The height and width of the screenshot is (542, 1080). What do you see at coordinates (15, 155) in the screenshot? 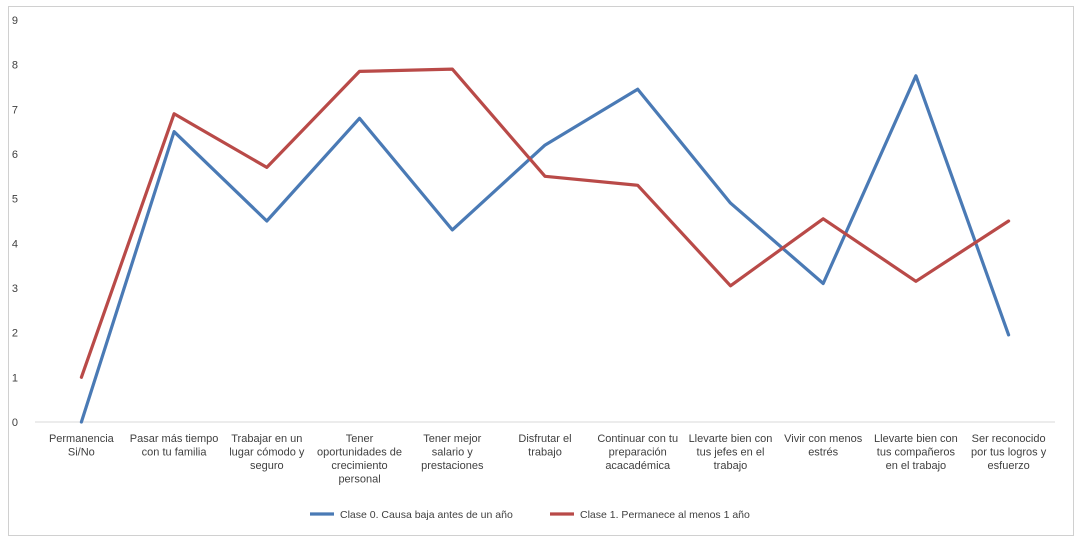
I see `y-tick-label: 6` at bounding box center [15, 155].